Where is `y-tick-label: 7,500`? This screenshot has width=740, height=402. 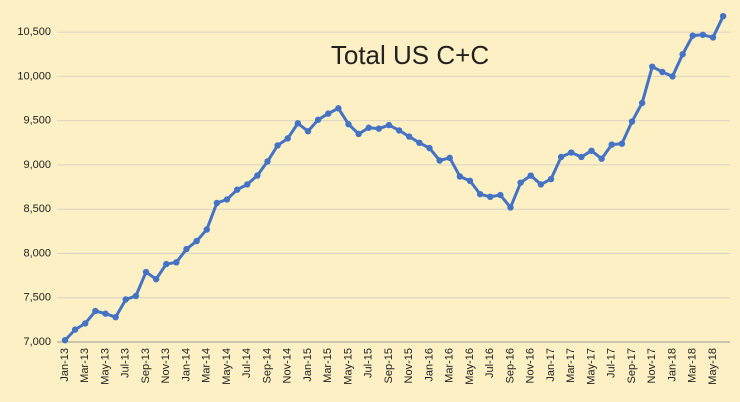
y-tick-label: 7,500 is located at coordinates (37, 298).